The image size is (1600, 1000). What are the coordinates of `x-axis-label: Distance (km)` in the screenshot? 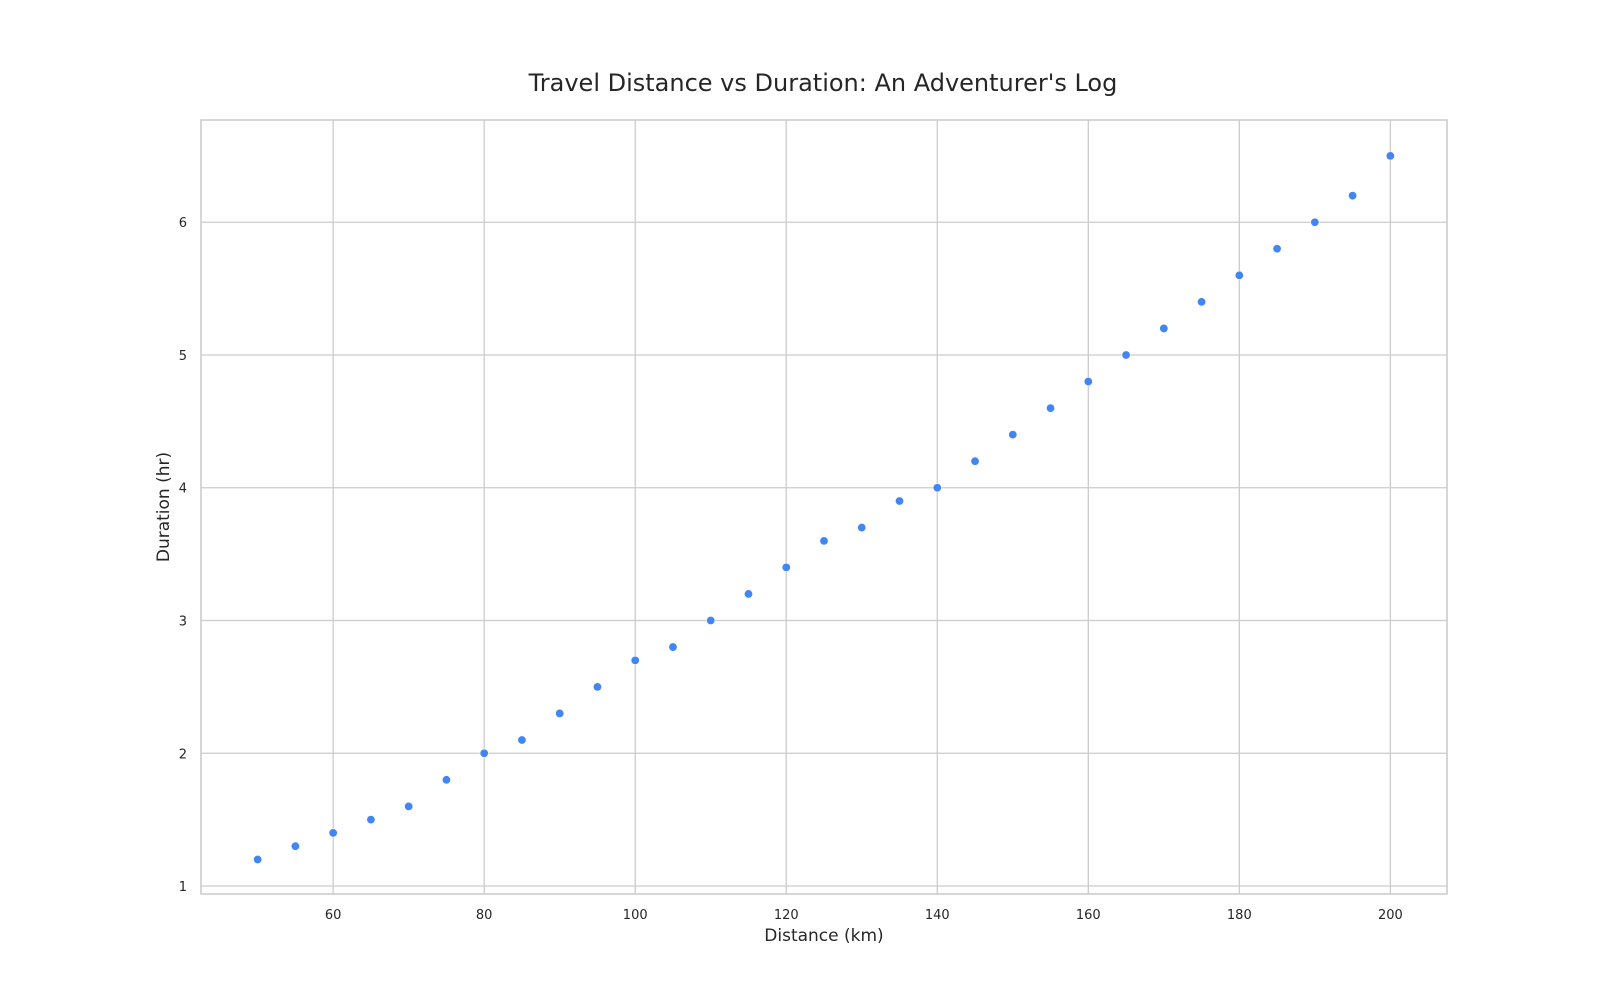 It's located at (823, 936).